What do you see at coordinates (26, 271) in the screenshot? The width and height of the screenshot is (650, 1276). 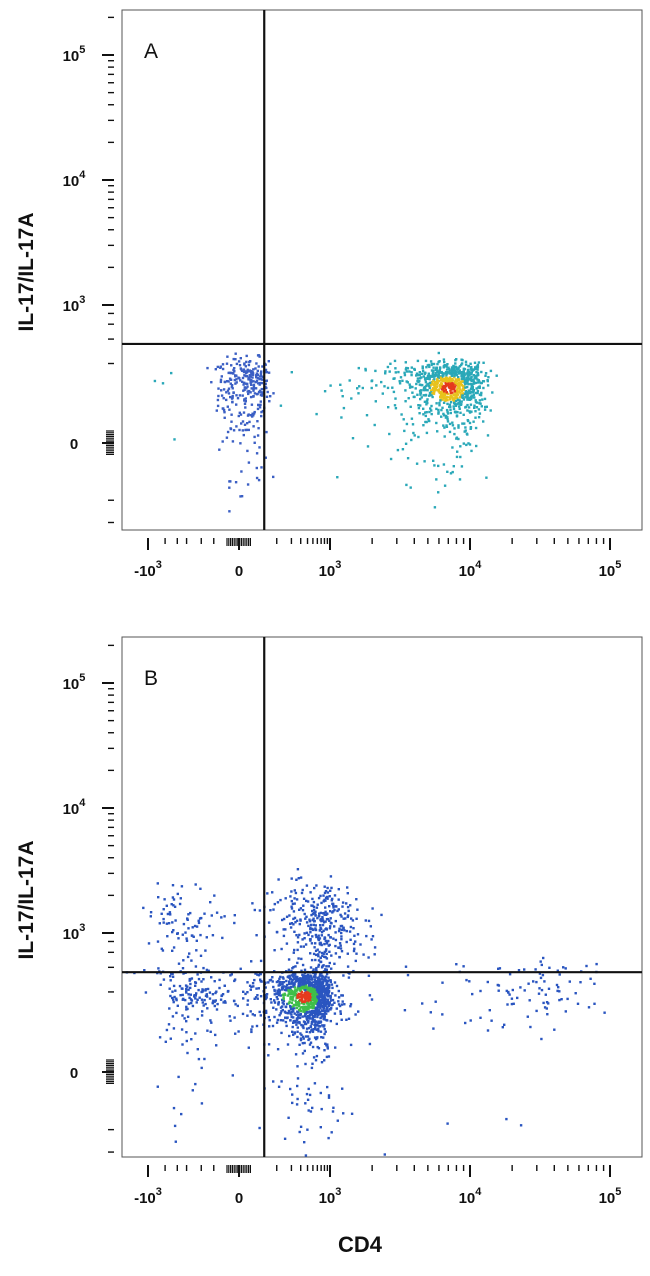 I see `y-axis-label: IL-17/IL-17A` at bounding box center [26, 271].